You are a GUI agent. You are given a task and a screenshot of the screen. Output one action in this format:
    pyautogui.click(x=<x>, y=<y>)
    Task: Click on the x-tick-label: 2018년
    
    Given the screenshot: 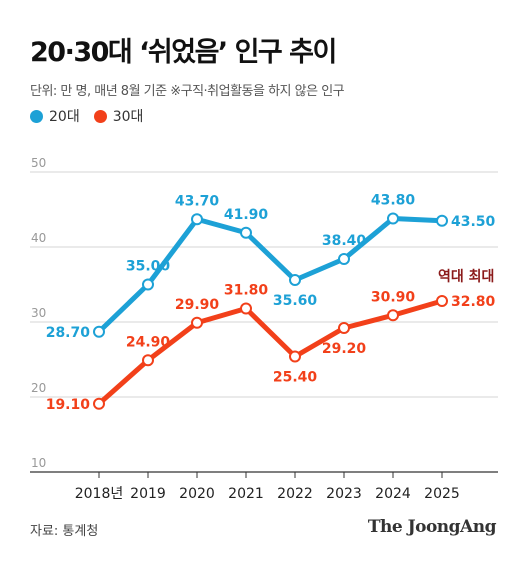 What is the action you would take?
    pyautogui.click(x=99, y=494)
    